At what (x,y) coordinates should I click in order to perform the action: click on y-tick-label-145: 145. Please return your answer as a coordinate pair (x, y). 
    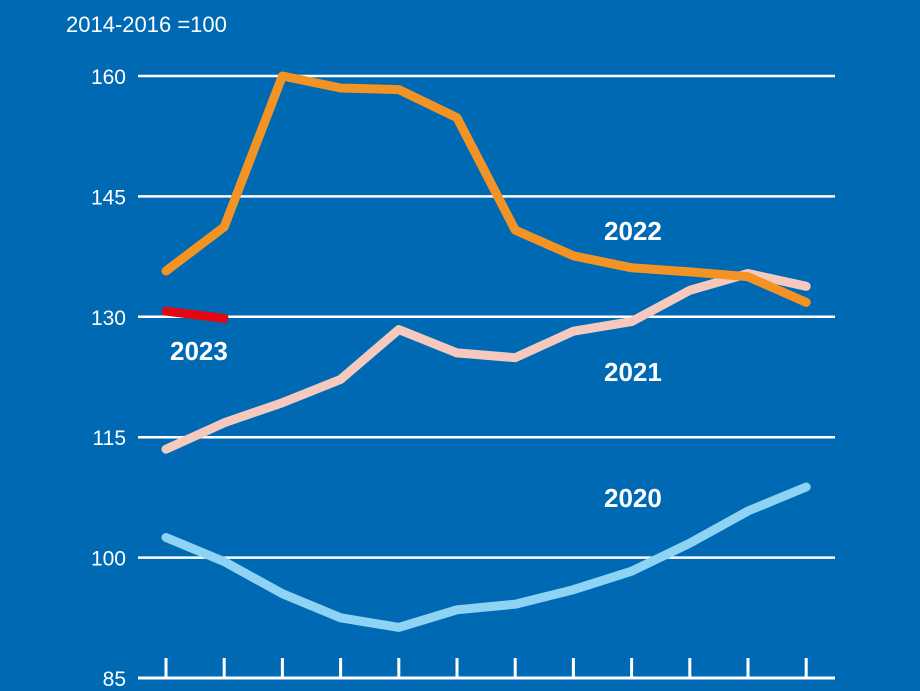
    Looking at the image, I should click on (108, 197).